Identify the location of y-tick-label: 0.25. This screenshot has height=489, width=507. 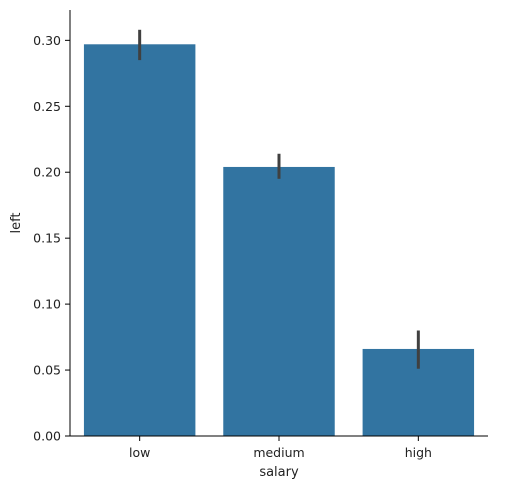
(47, 106).